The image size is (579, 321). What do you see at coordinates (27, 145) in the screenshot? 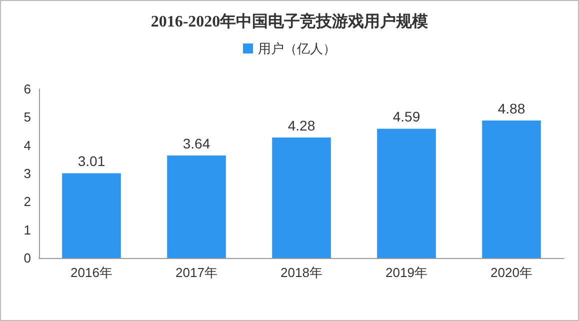
I see `y-tick-label: 4` at bounding box center [27, 145].